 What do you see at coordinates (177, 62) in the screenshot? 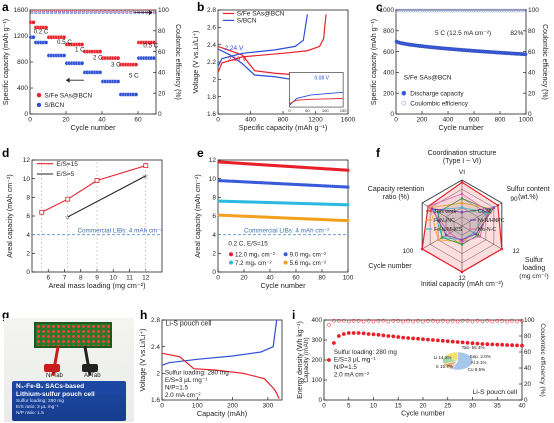
I see `y2-axis-label: Coulombic efficiency (%)` at bounding box center [177, 62].